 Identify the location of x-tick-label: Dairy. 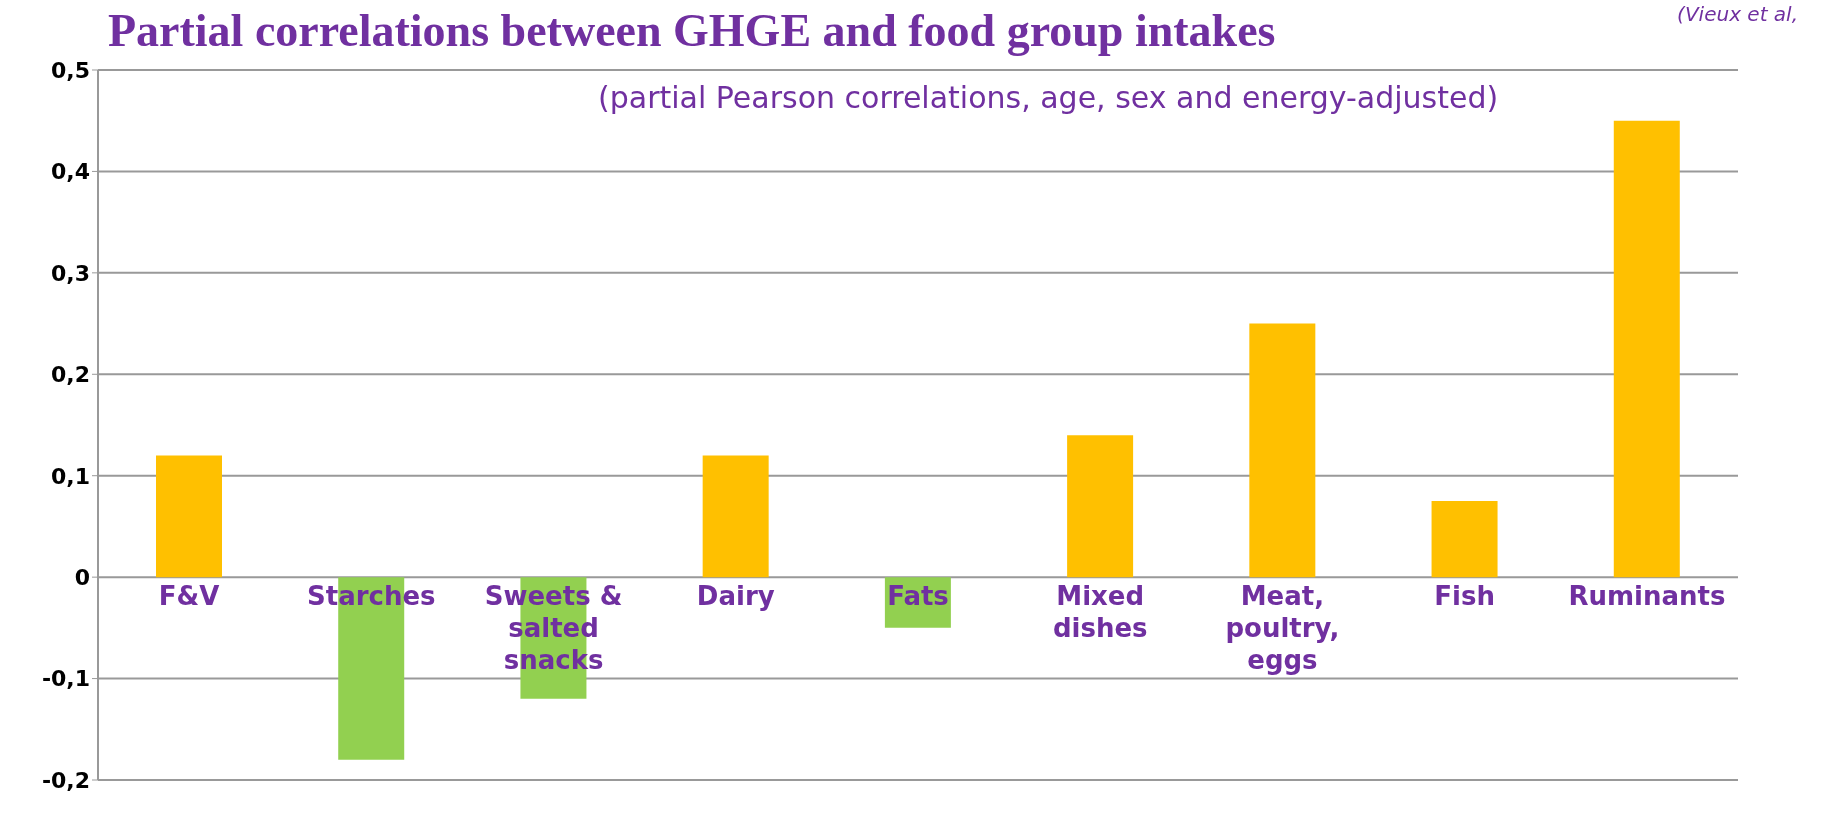
(735, 596).